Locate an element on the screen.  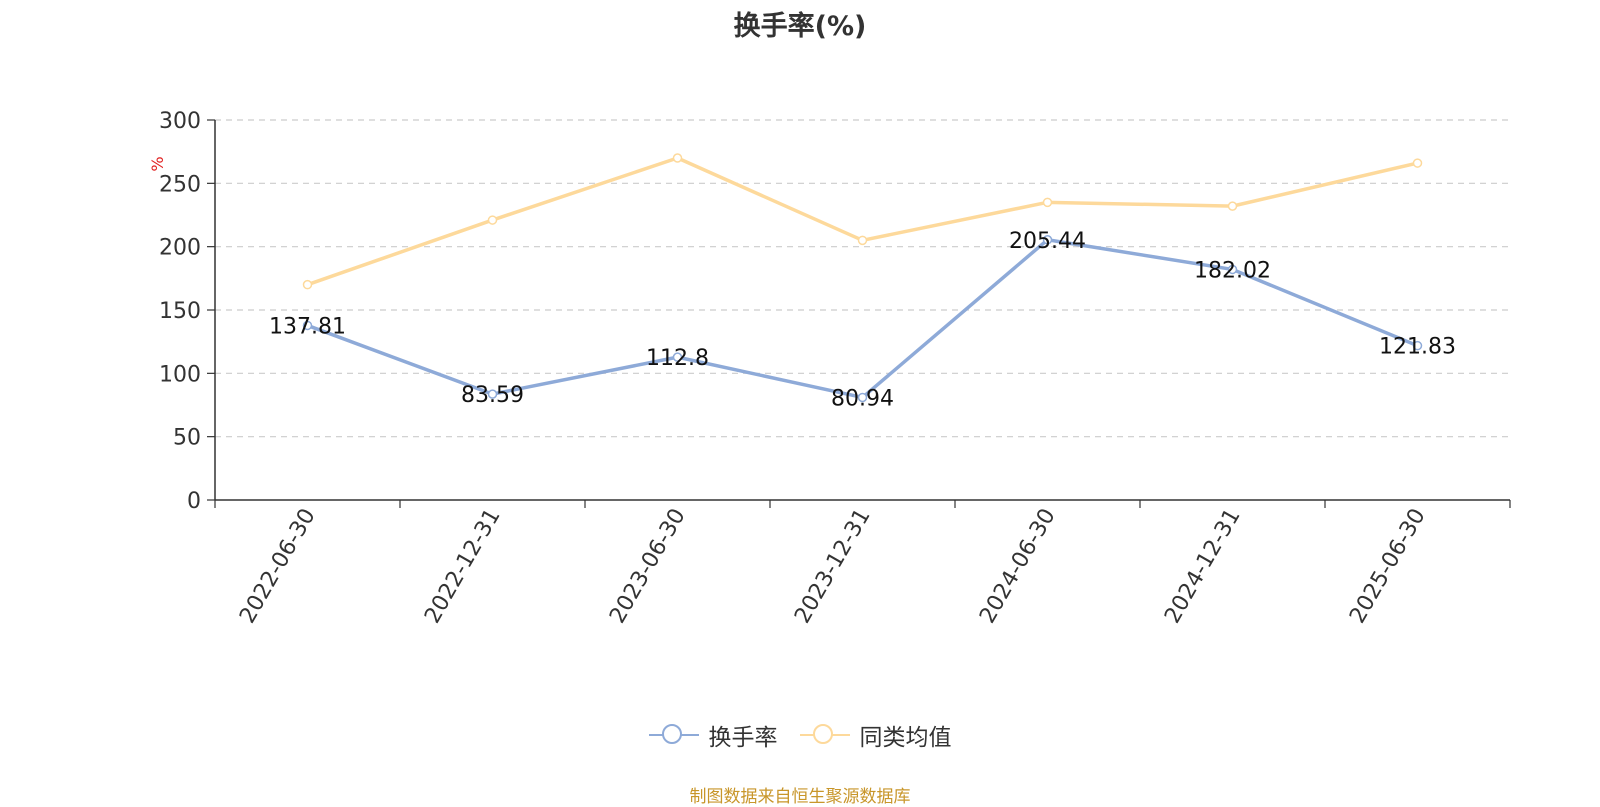
legend: 换手率 同类均值 is located at coordinates (800, 735).